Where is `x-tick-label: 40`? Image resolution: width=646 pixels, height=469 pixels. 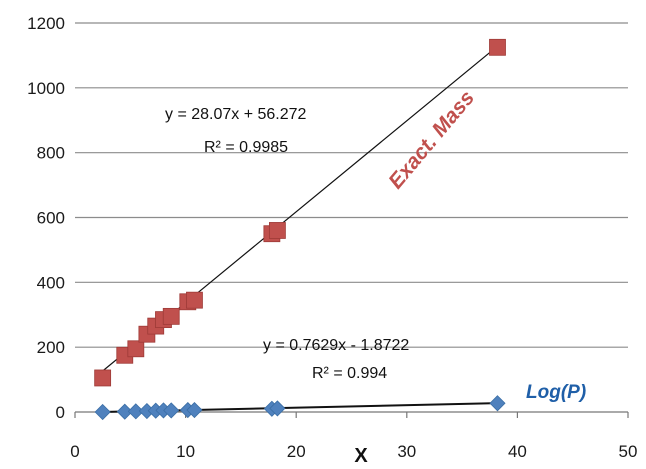 x-tick-label: 40 is located at coordinates (517, 451).